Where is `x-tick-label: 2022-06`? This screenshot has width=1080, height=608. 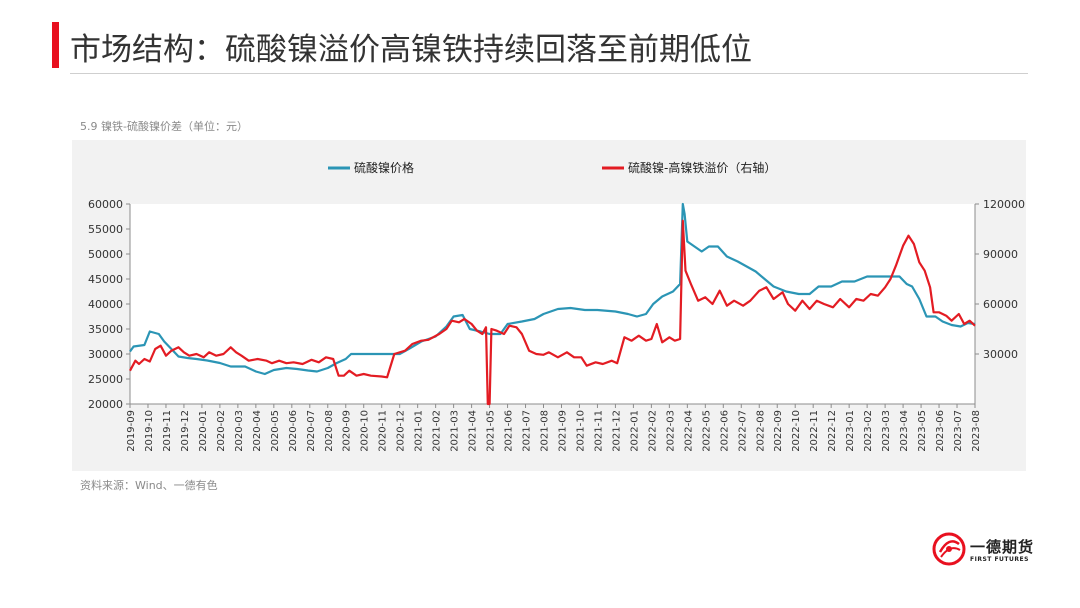
x-tick-label: 2022-06 is located at coordinates (724, 431).